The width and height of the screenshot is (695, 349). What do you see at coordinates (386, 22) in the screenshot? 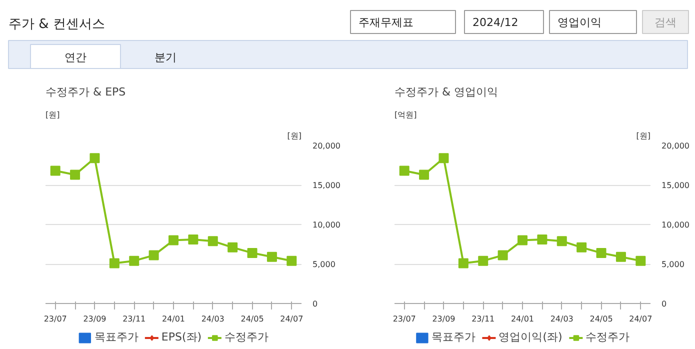
I see `text: 주재무제표` at bounding box center [386, 22].